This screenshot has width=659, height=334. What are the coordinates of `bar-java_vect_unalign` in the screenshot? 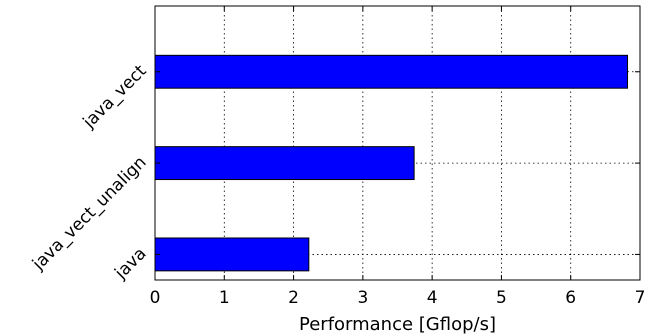 It's located at (284, 163).